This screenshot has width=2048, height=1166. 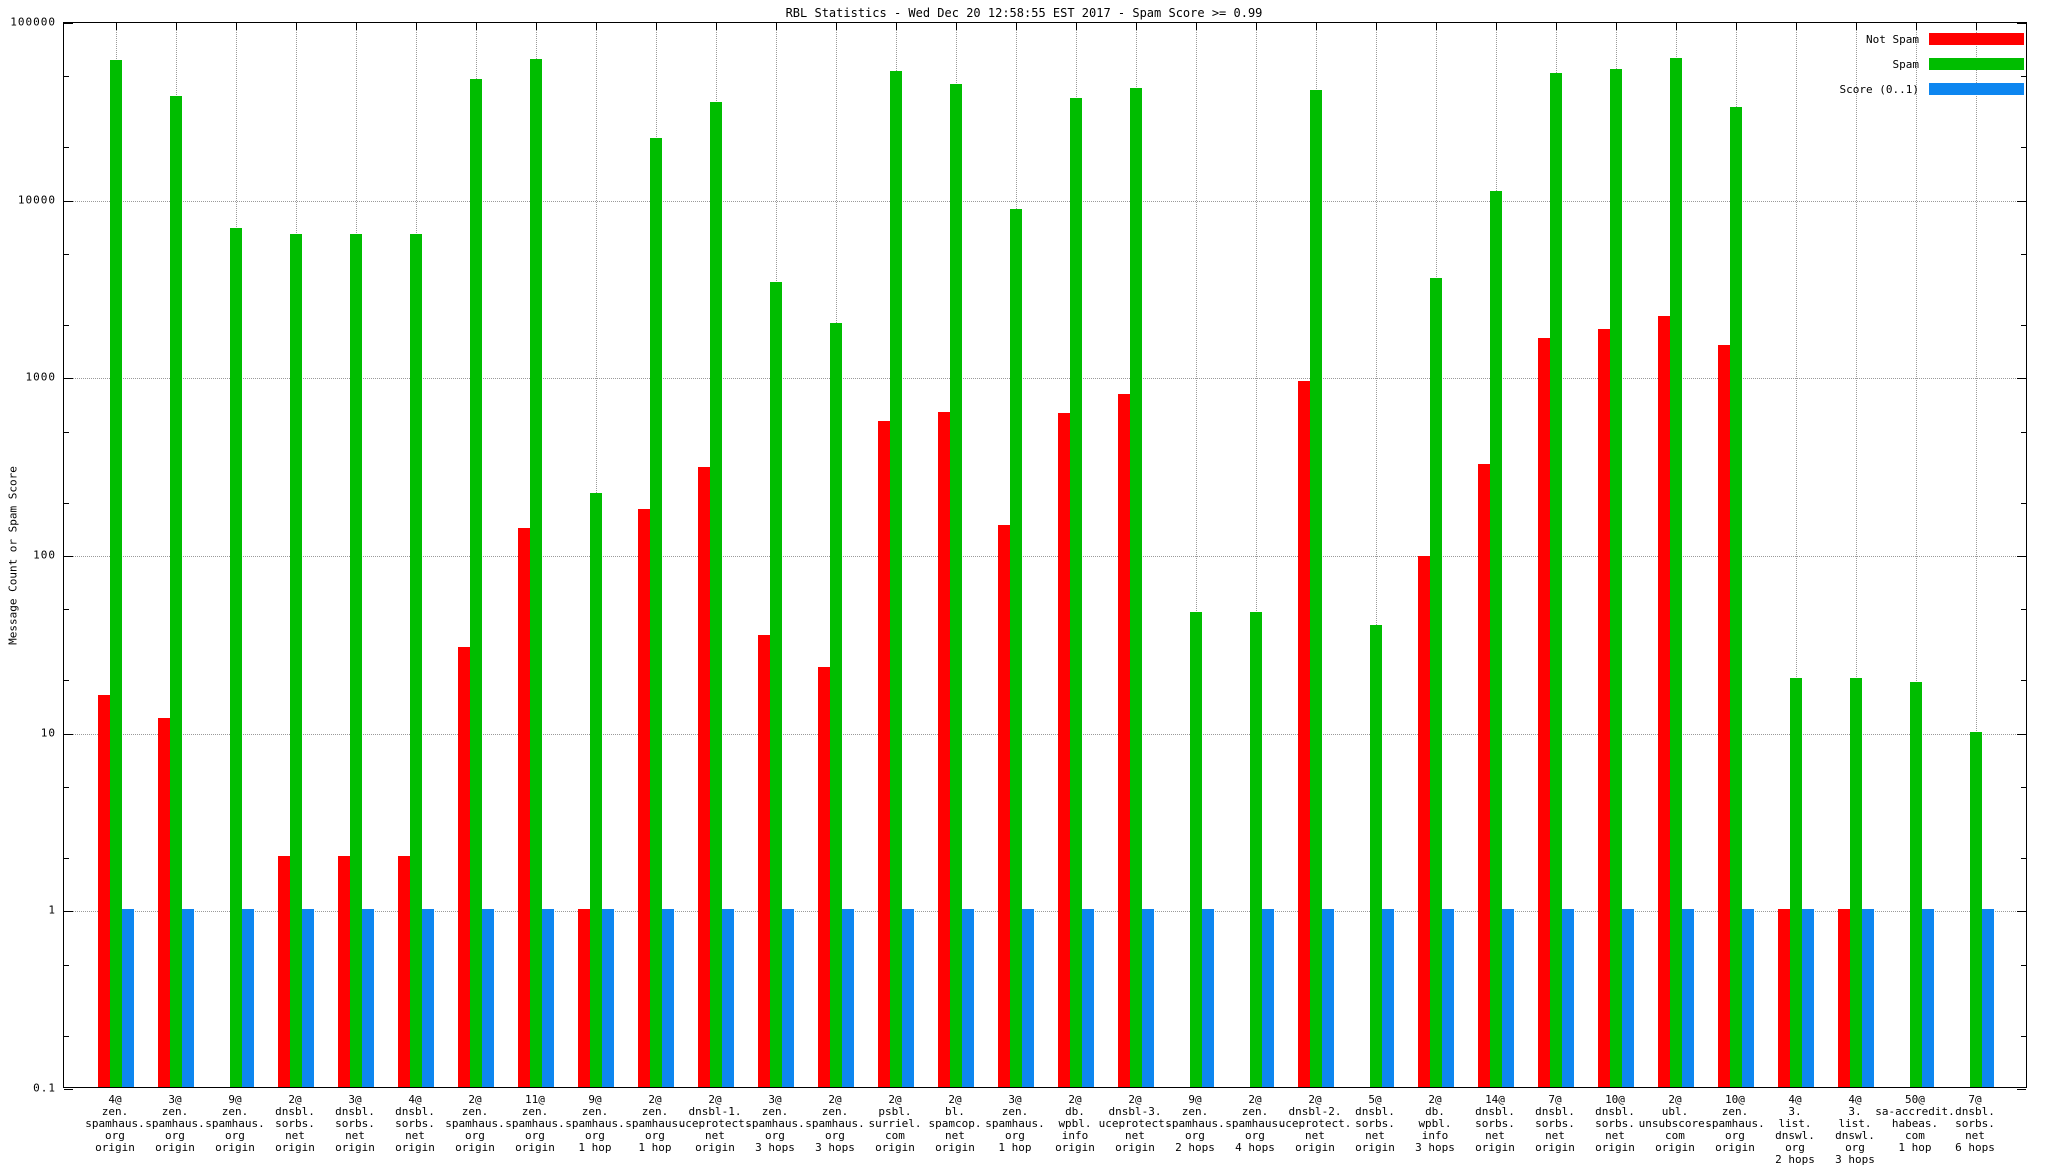 What do you see at coordinates (1045, 734) in the screenshot?
I see `decade-gridline` at bounding box center [1045, 734].